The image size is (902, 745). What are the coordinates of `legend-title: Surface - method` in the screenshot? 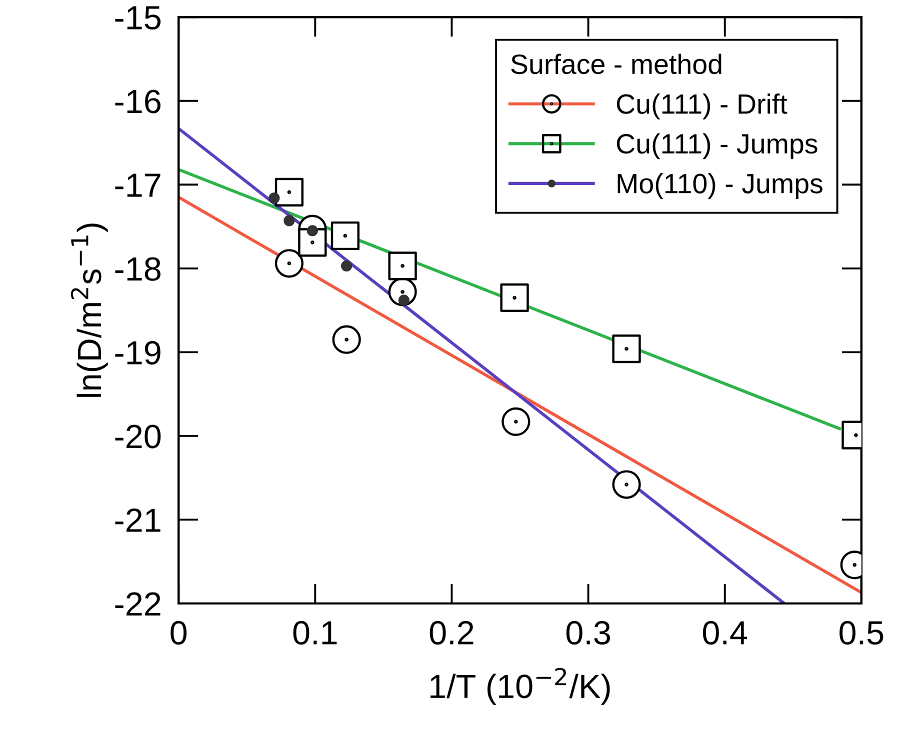 It's located at (616, 64).